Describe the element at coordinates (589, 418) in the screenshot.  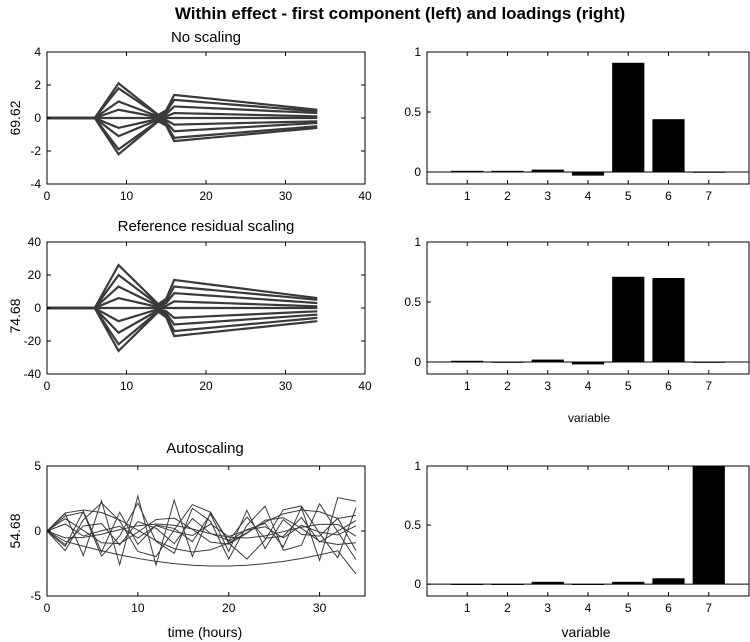
I see `x-label-variable-middle: variable` at that location.